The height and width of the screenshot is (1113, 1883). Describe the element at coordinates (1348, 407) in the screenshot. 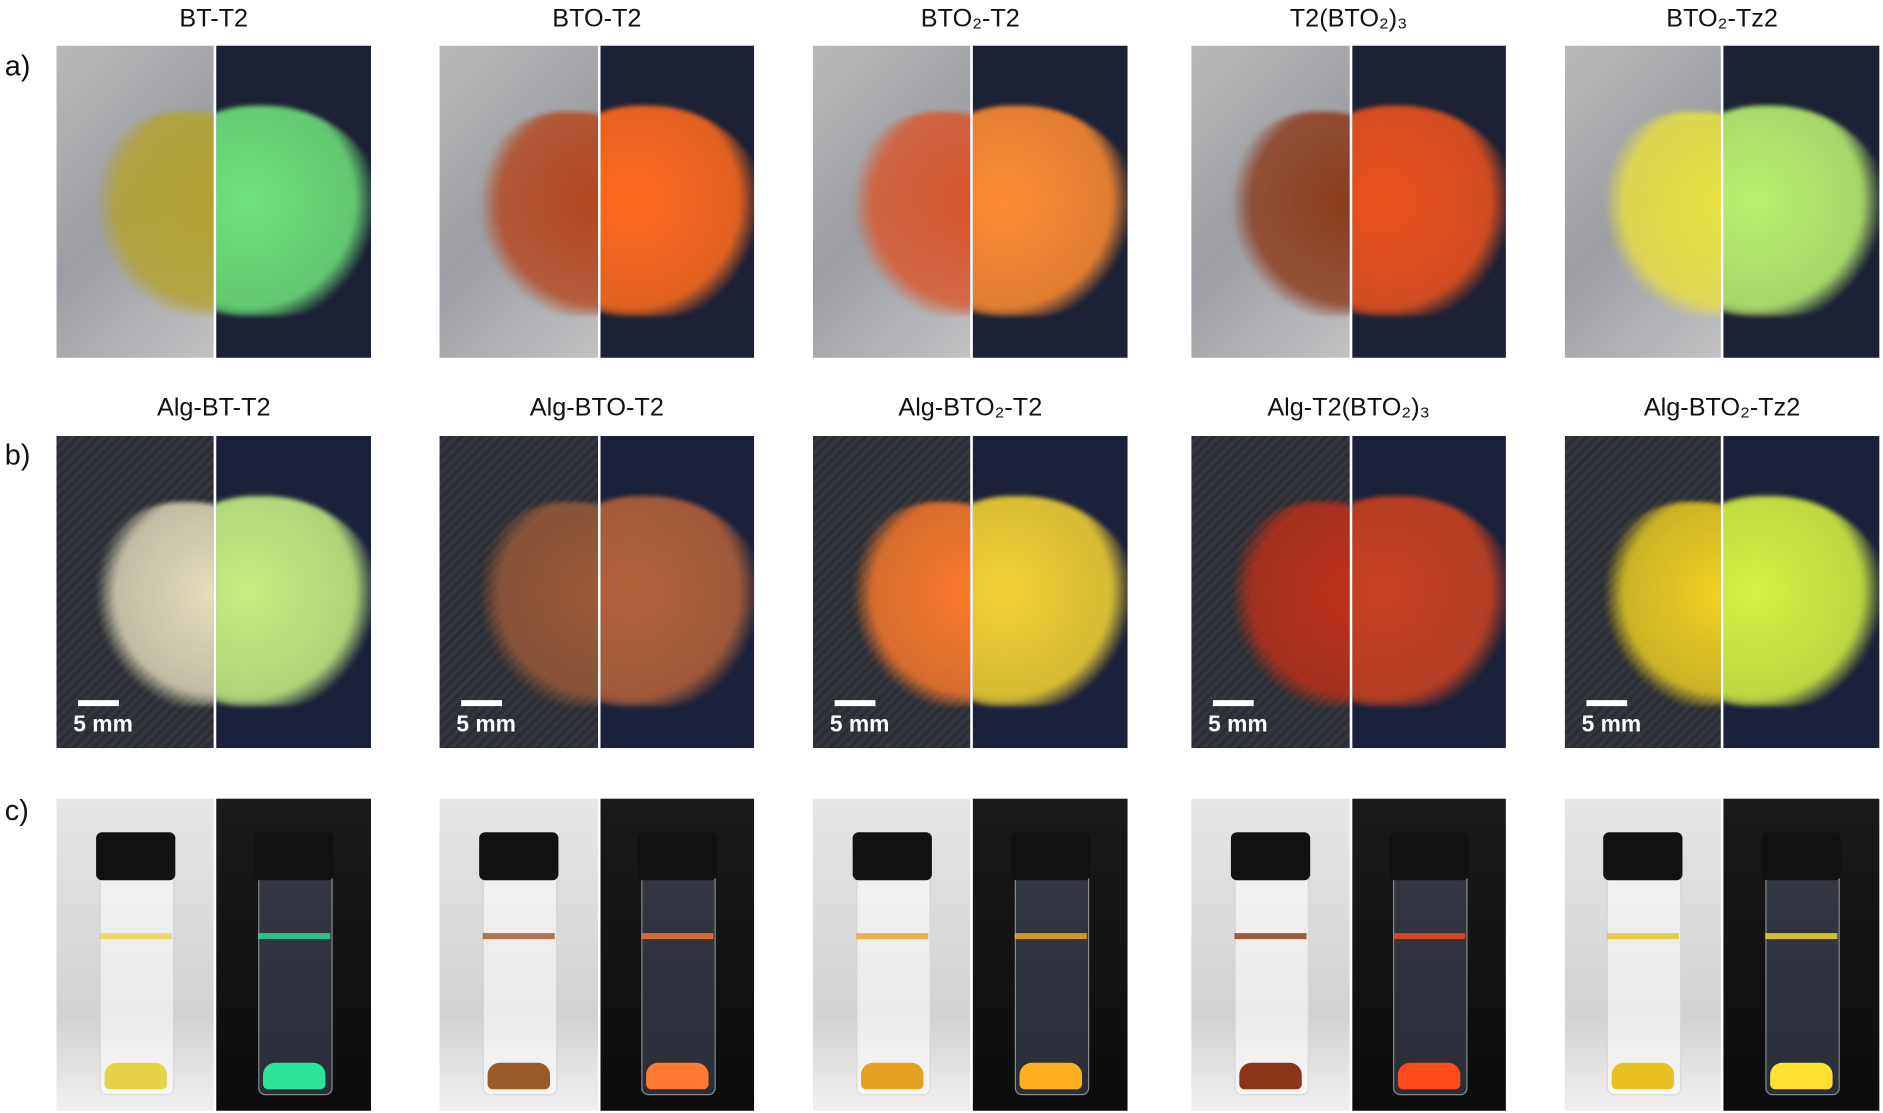

I see `panel-title: Alg-T2(BTO₂)₃` at that location.